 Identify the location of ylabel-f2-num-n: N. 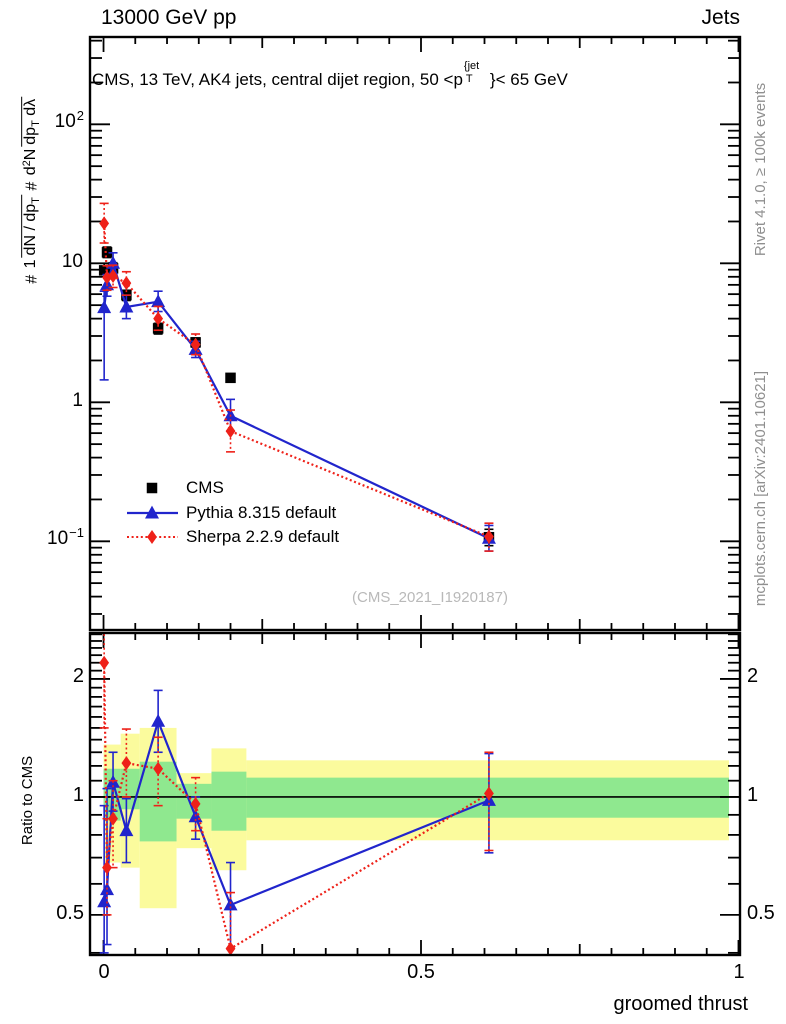
(30, 154).